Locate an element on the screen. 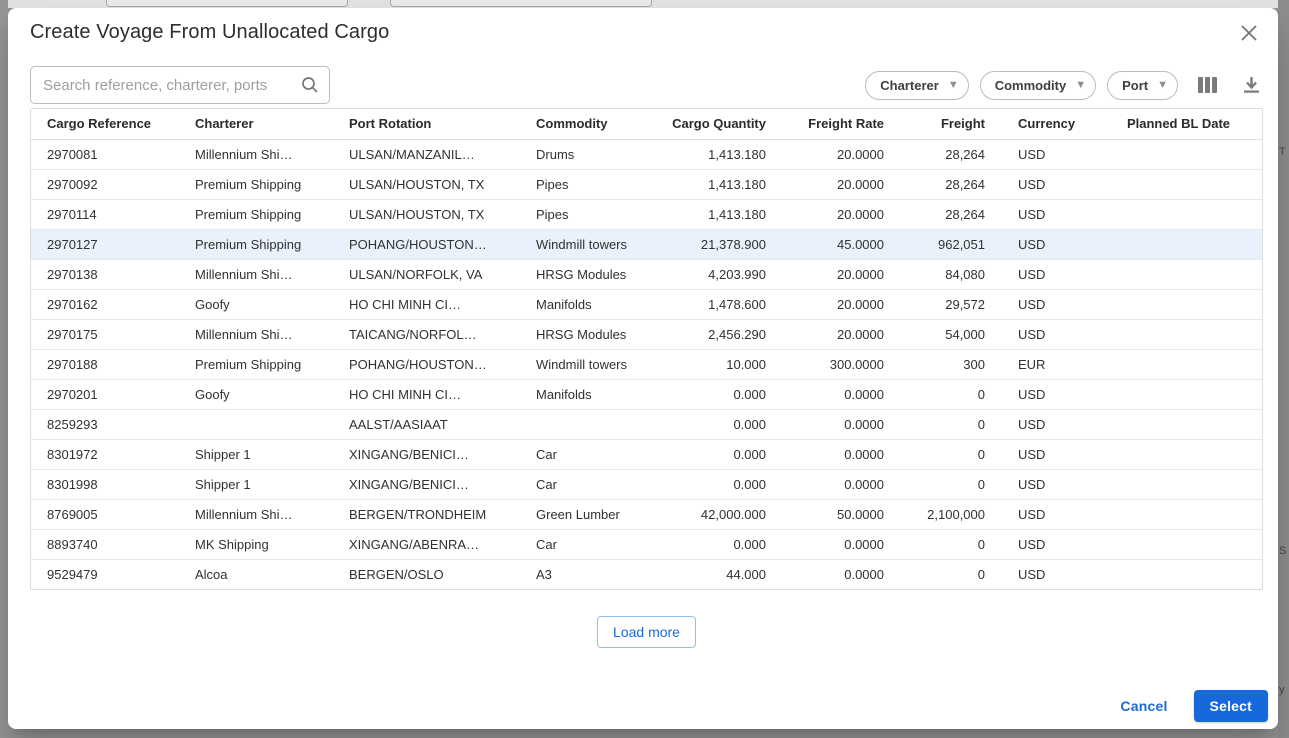  download-icon is located at coordinates (1251, 85).